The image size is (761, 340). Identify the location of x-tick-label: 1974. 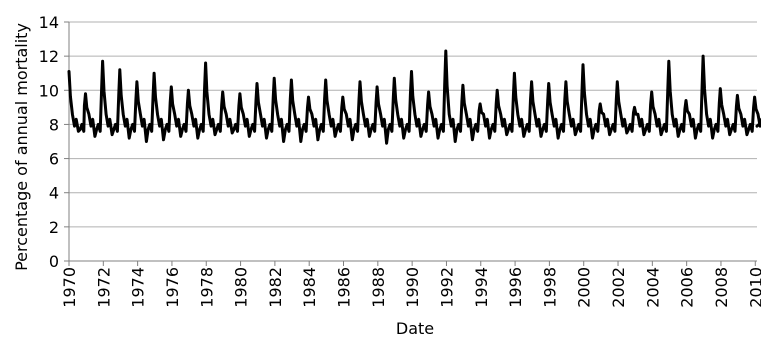
(138, 287).